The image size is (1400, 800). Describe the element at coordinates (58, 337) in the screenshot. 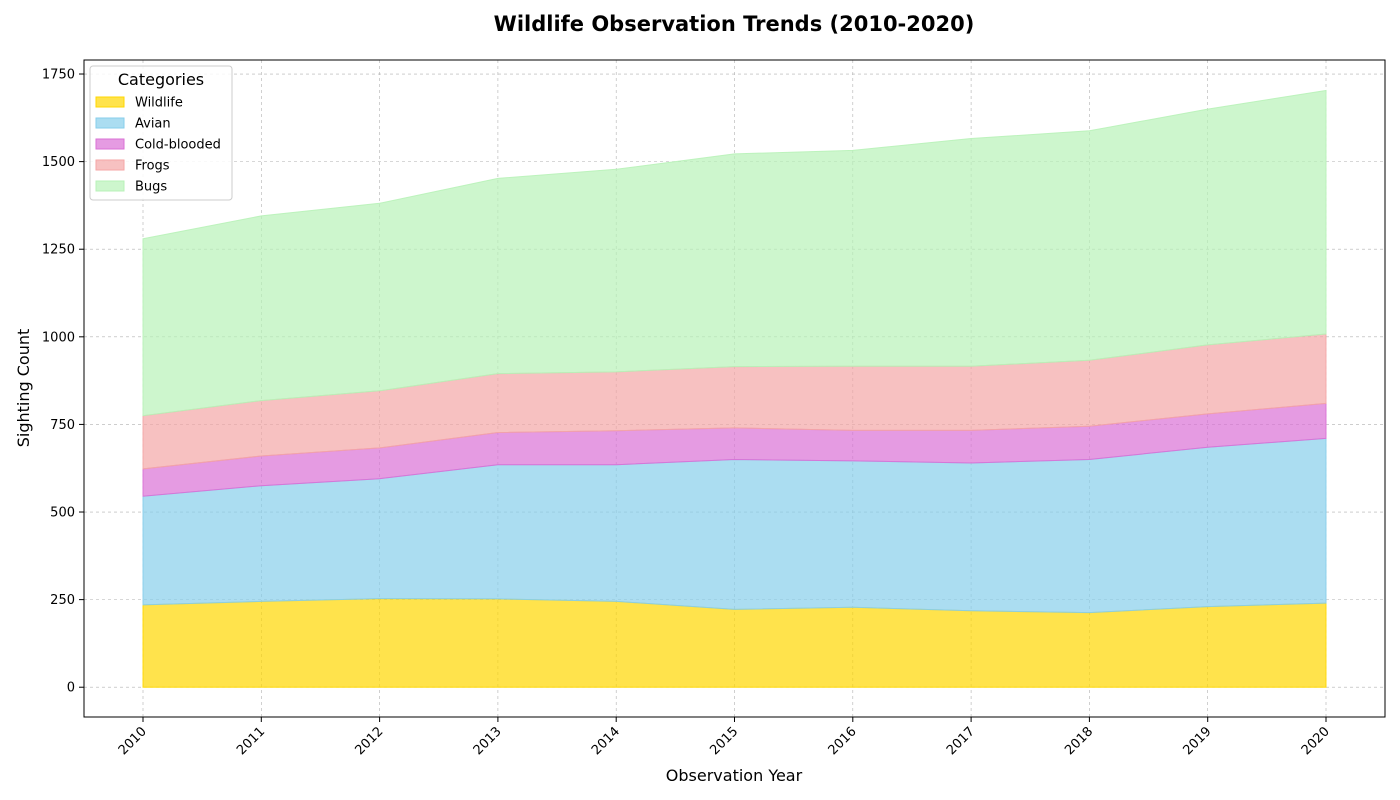

I see `y-tick-label: 1000` at that location.